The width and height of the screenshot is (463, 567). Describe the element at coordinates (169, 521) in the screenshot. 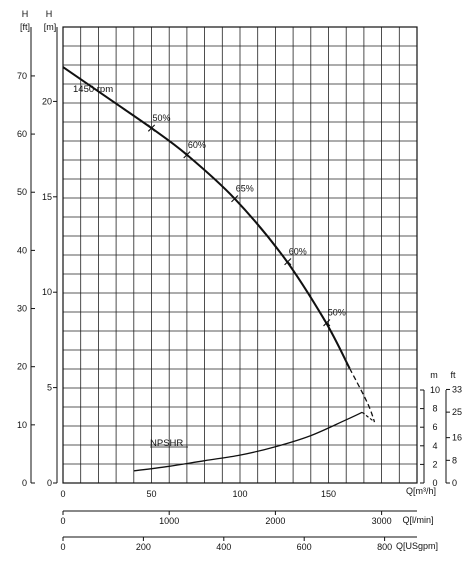

I see `q-lmin-tick-label: 1000` at that location.